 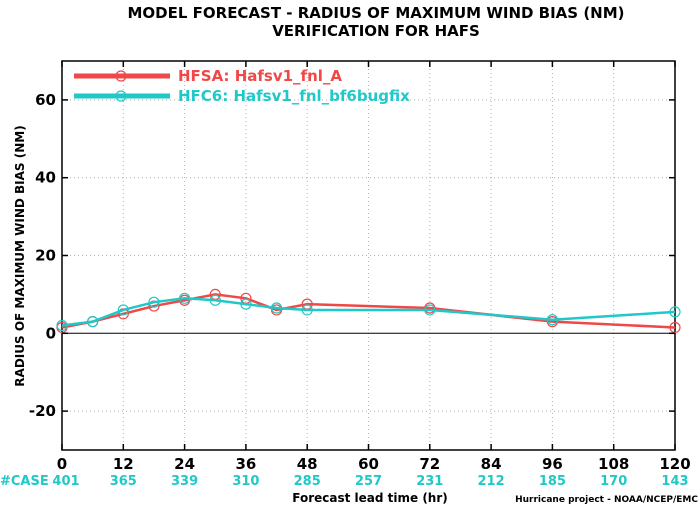 What do you see at coordinates (368, 464) in the screenshot?
I see `x-tick-label: 60` at bounding box center [368, 464].